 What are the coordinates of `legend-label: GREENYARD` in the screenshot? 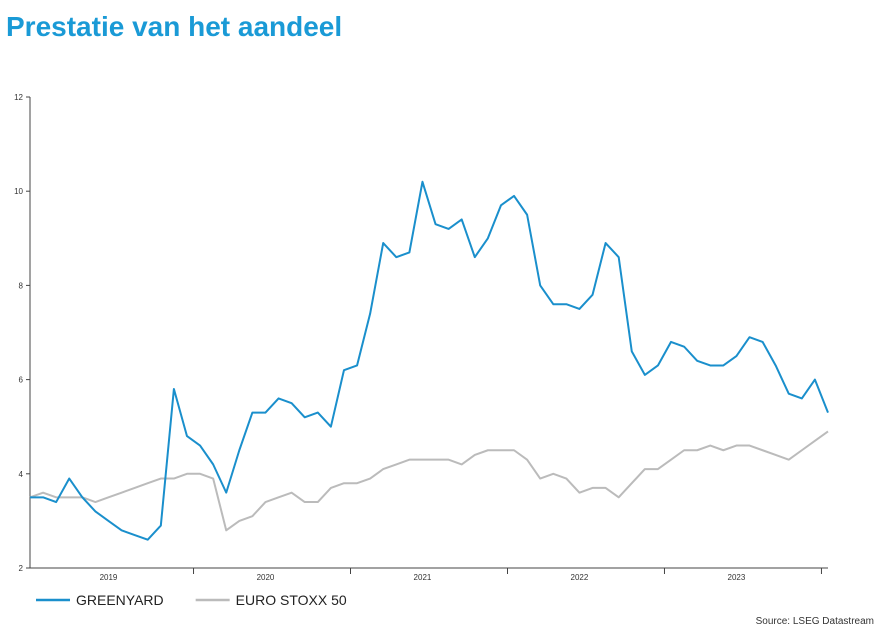 It's located at (120, 600).